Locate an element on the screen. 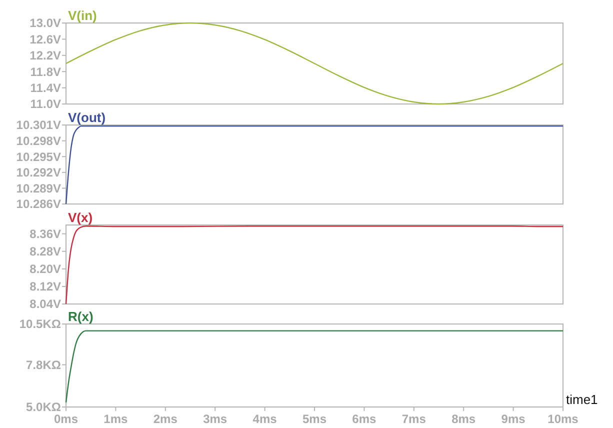 This screenshot has width=613, height=428. series-label: V(x) is located at coordinates (80, 217).